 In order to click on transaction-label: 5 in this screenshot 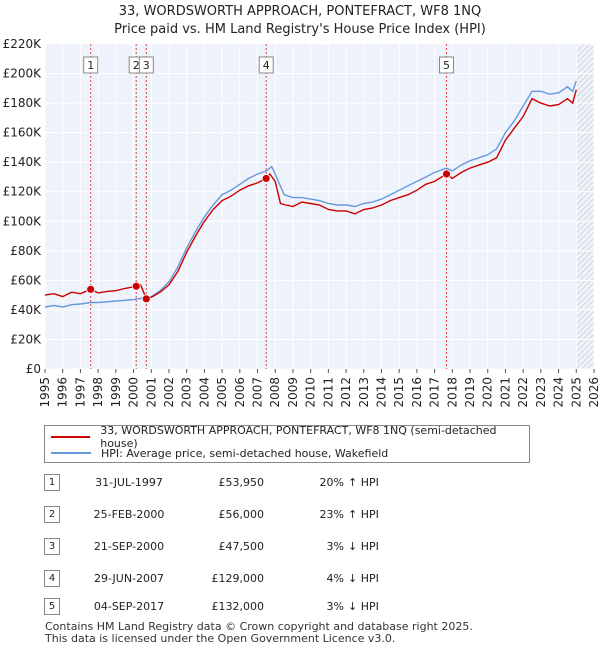, I will do `click(446, 65)`.